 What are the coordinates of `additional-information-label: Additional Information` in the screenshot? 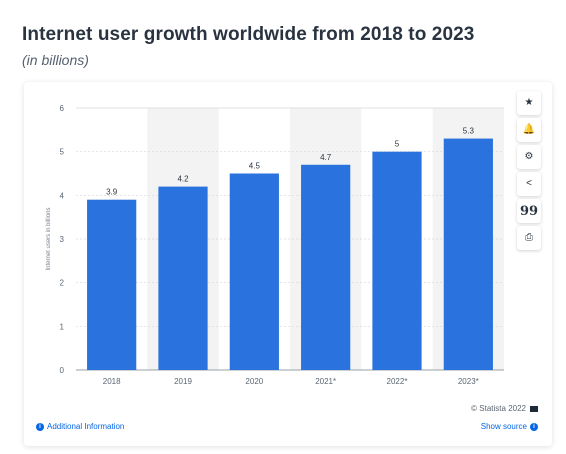 It's located at (86, 426).